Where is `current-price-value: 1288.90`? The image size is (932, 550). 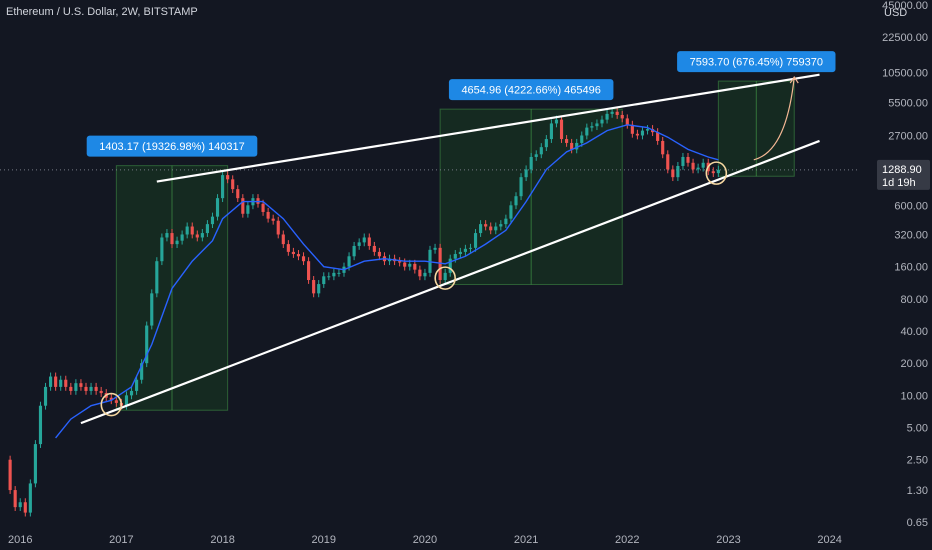 current-price-value: 1288.90 is located at coordinates (902, 170).